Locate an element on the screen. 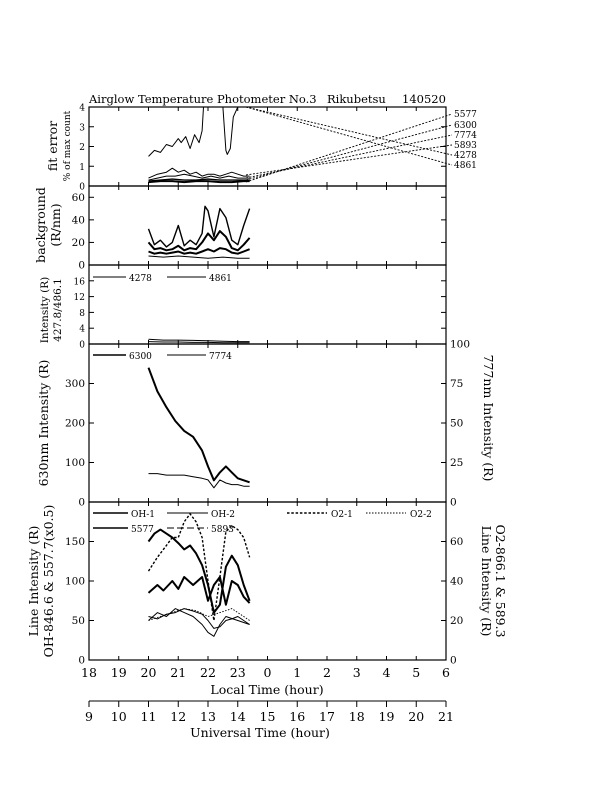 This screenshot has height=792, width=612. legend-label-oh1: OH-1 is located at coordinates (143, 515).